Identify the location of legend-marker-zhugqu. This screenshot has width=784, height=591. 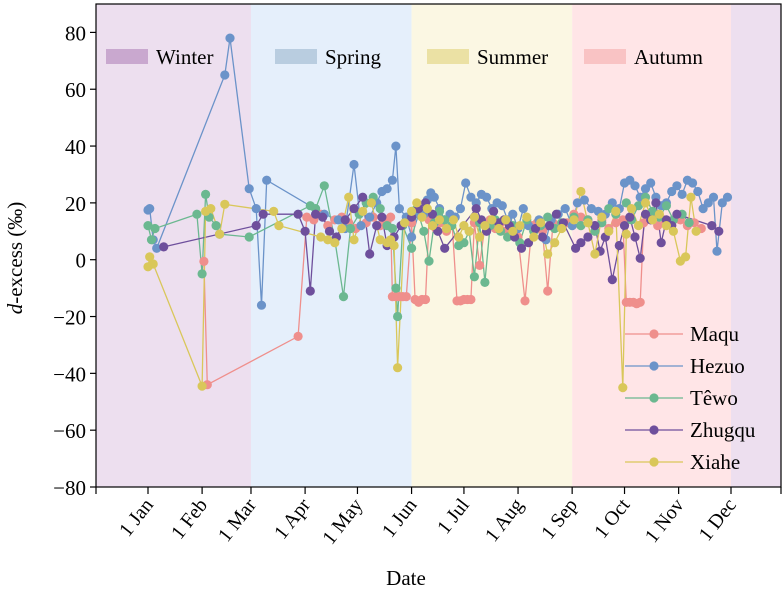
(654, 430).